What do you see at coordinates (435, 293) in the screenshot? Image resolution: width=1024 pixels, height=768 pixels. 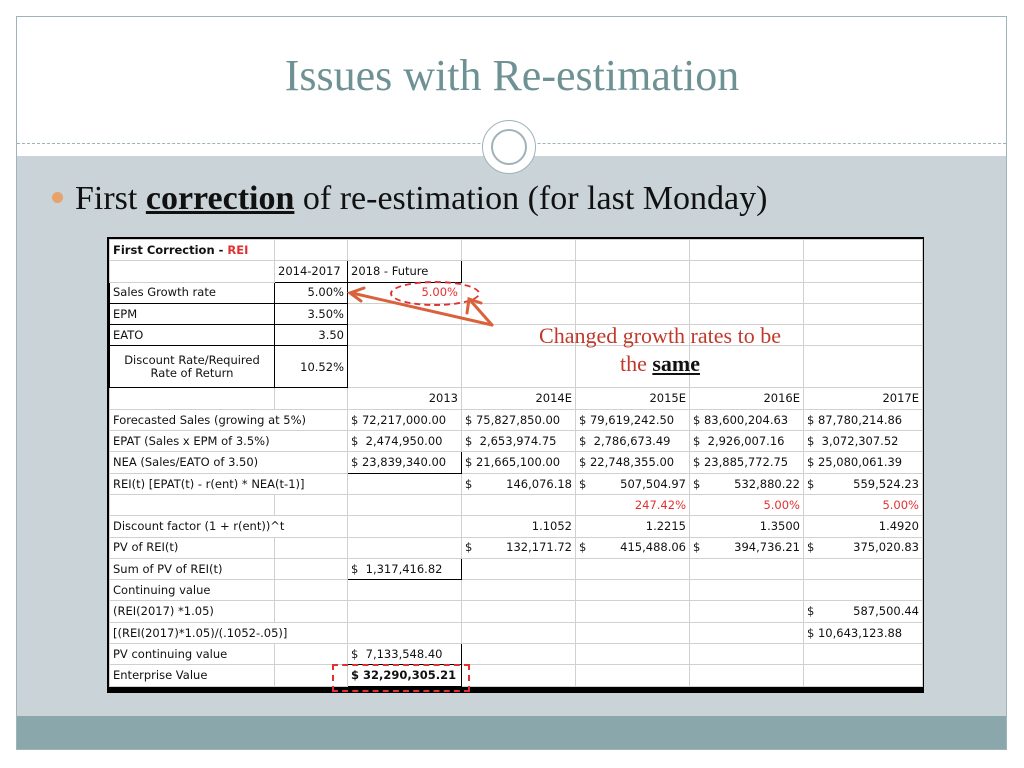 I see `growth-rate-highlight` at bounding box center [435, 293].